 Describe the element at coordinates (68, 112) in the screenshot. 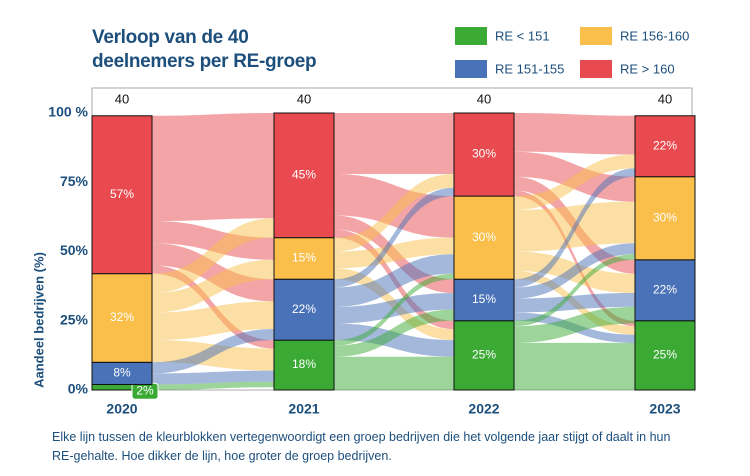

I see `y-tick-label: 100 %` at that location.